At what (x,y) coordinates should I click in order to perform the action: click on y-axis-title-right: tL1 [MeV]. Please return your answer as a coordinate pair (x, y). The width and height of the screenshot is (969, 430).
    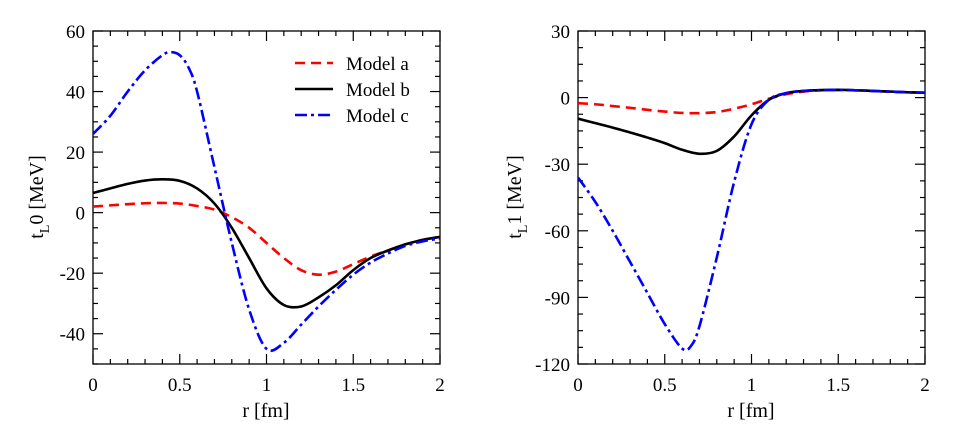
    Looking at the image, I should click on (517, 197).